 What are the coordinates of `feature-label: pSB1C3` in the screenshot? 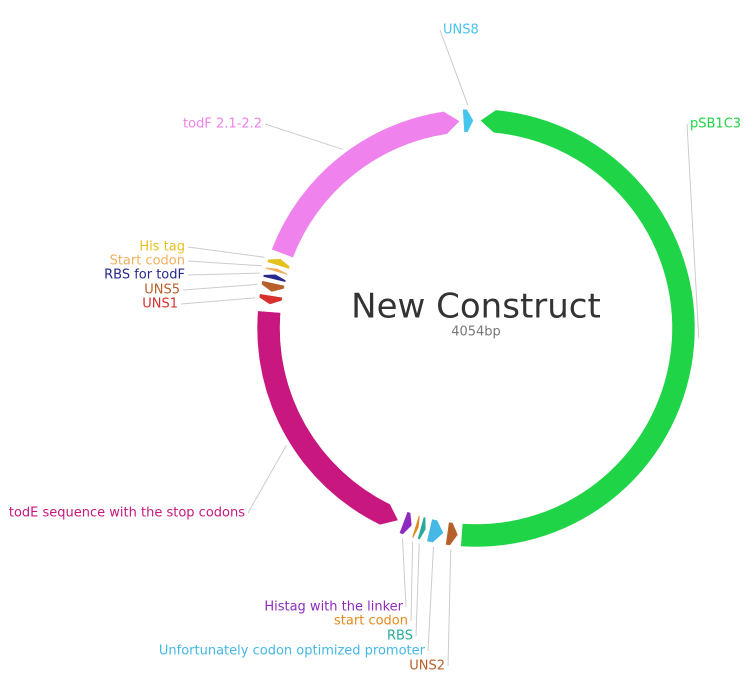 It's located at (715, 124).